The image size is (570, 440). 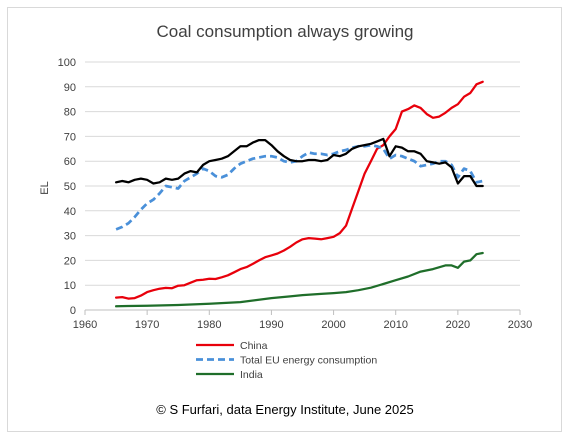 What do you see at coordinates (73, 311) in the screenshot?
I see `y-tick-label-0: 0` at bounding box center [73, 311].